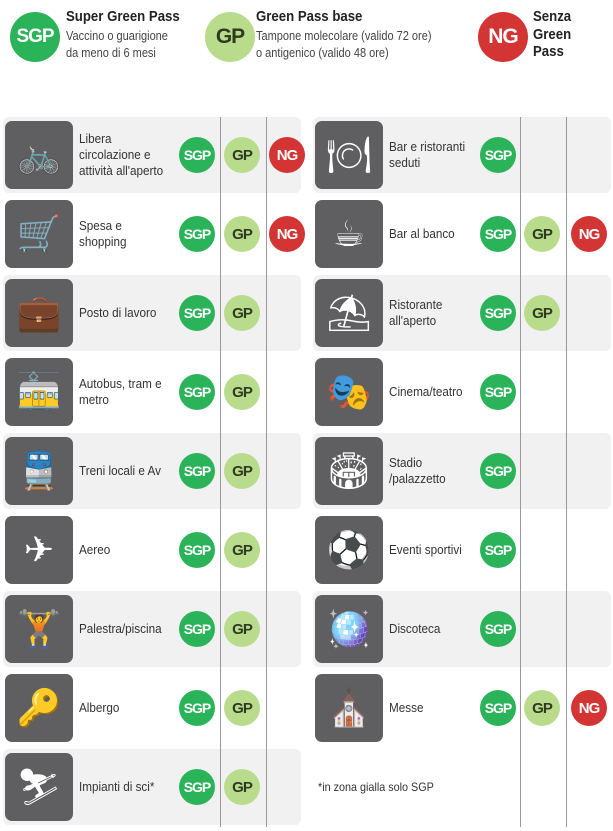 The image size is (613, 831). I want to click on activity-label: Palestra/piscina, so click(120, 628).